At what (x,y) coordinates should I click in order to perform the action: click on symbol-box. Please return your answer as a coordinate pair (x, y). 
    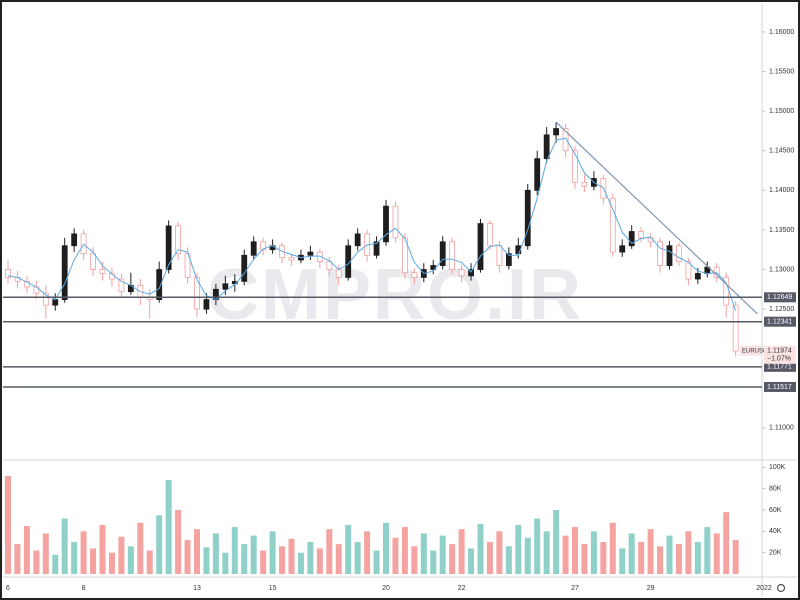
    Looking at the image, I should click on (751, 350).